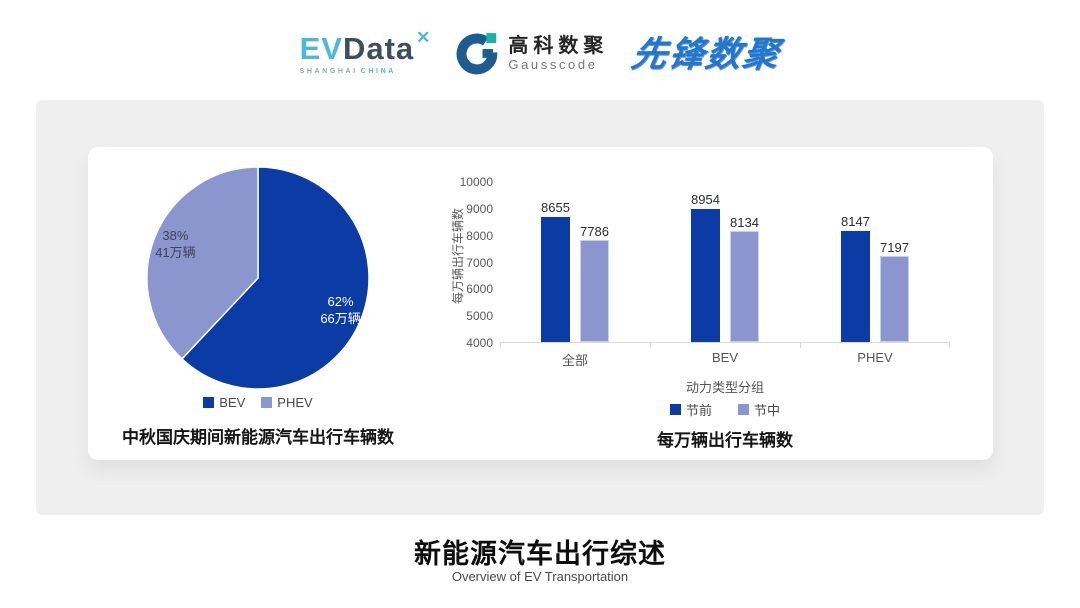  What do you see at coordinates (555, 271) in the screenshot?
I see `bar-节前-全部: 8655` at bounding box center [555, 271].